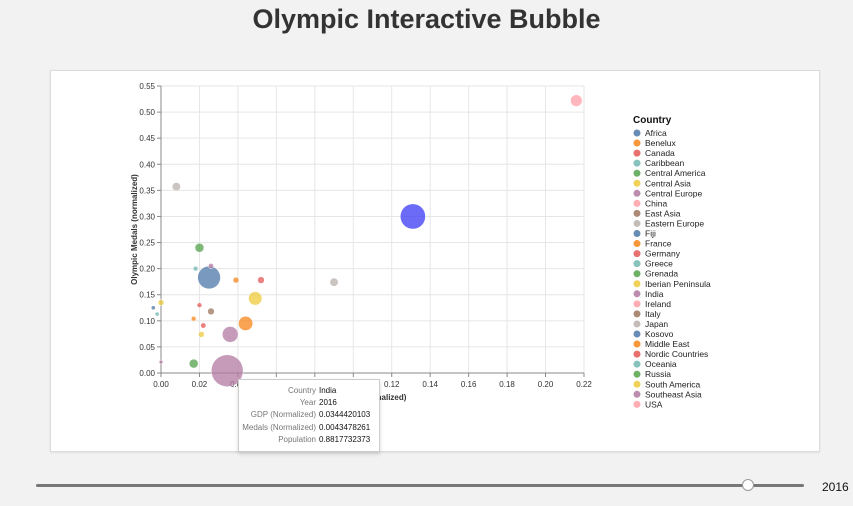 The image size is (853, 506). What do you see at coordinates (147, 138) in the screenshot?
I see `y-tick-label: 0.45` at bounding box center [147, 138].